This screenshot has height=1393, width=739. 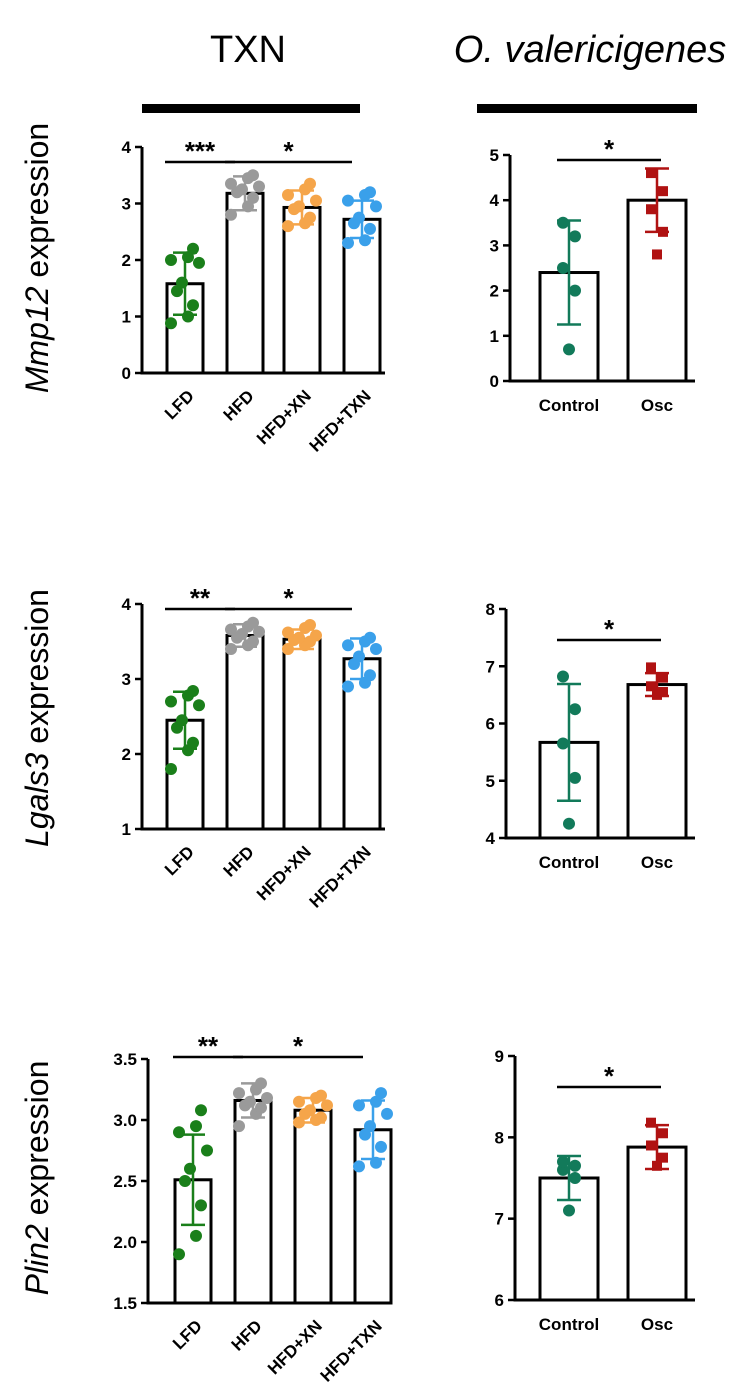 I want to click on gene-name: Mmp12, so click(x=37, y=339).